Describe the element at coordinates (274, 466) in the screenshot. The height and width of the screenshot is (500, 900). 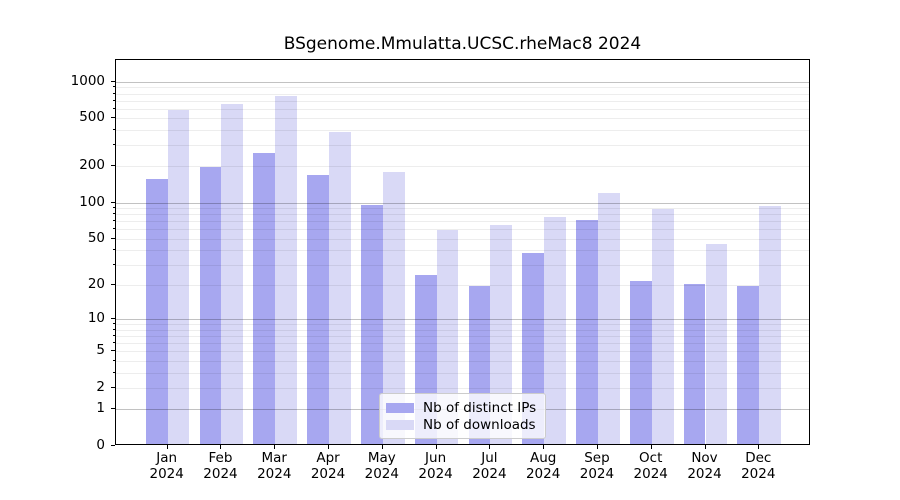
I see `x-tick-label-mar: Mar 2024` at that location.